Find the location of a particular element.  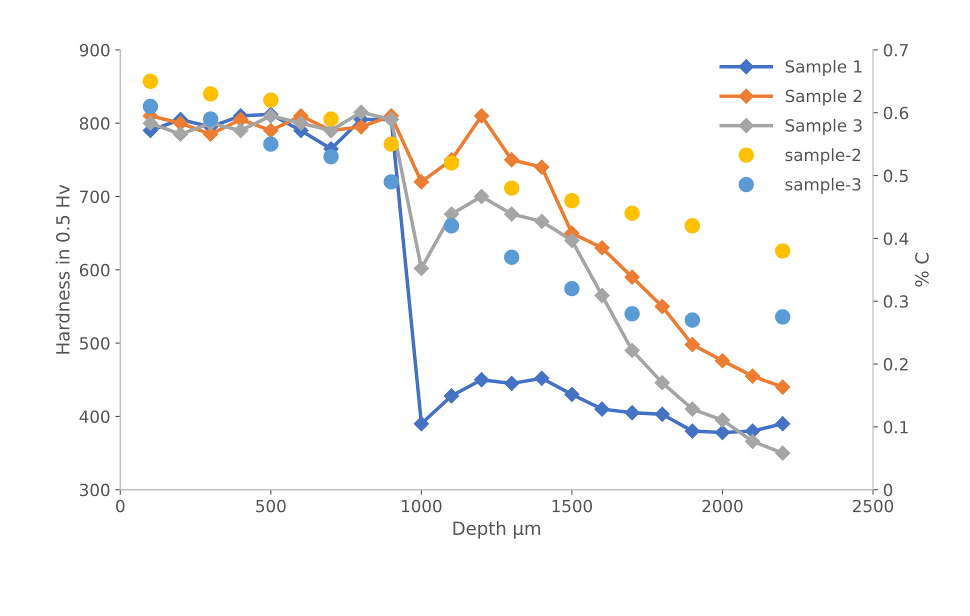

legend-label: sample-2 is located at coordinates (823, 156).